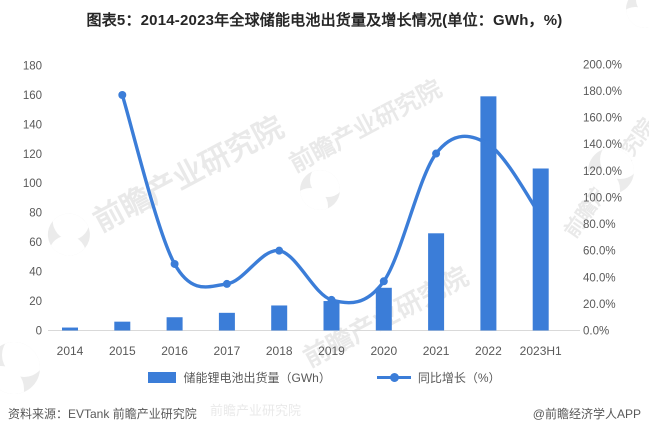 Image resolution: width=649 pixels, height=440 pixels. What do you see at coordinates (436, 153) in the screenshot?
I see `line-marker-2021` at bounding box center [436, 153].